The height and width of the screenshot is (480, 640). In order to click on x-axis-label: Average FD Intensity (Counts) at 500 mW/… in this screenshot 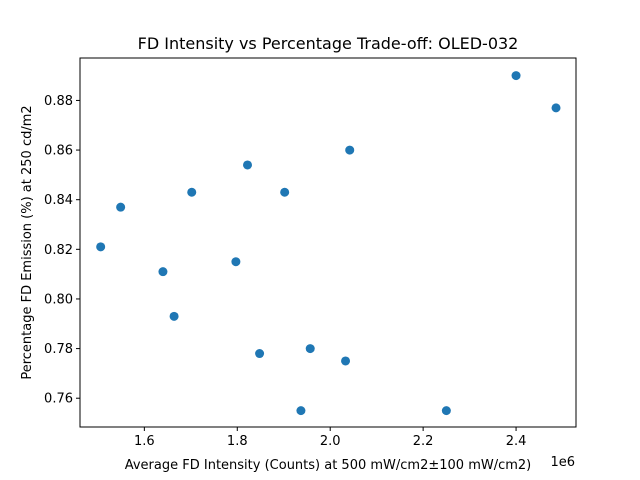, I will do `click(328, 465)`.